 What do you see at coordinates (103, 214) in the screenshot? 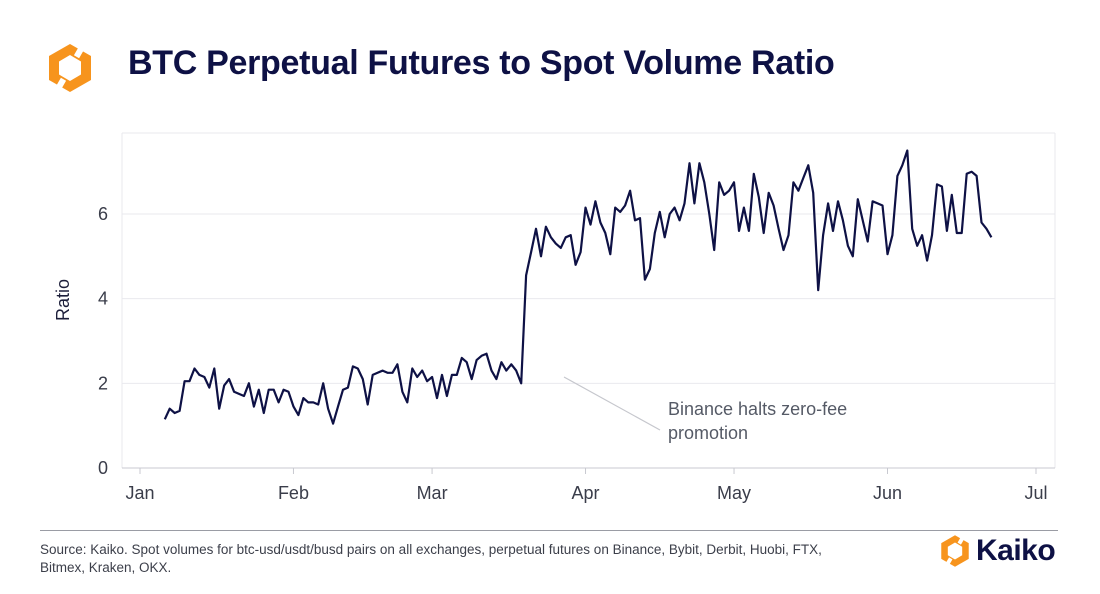
I see `y-tick-label: 6` at bounding box center [103, 214].